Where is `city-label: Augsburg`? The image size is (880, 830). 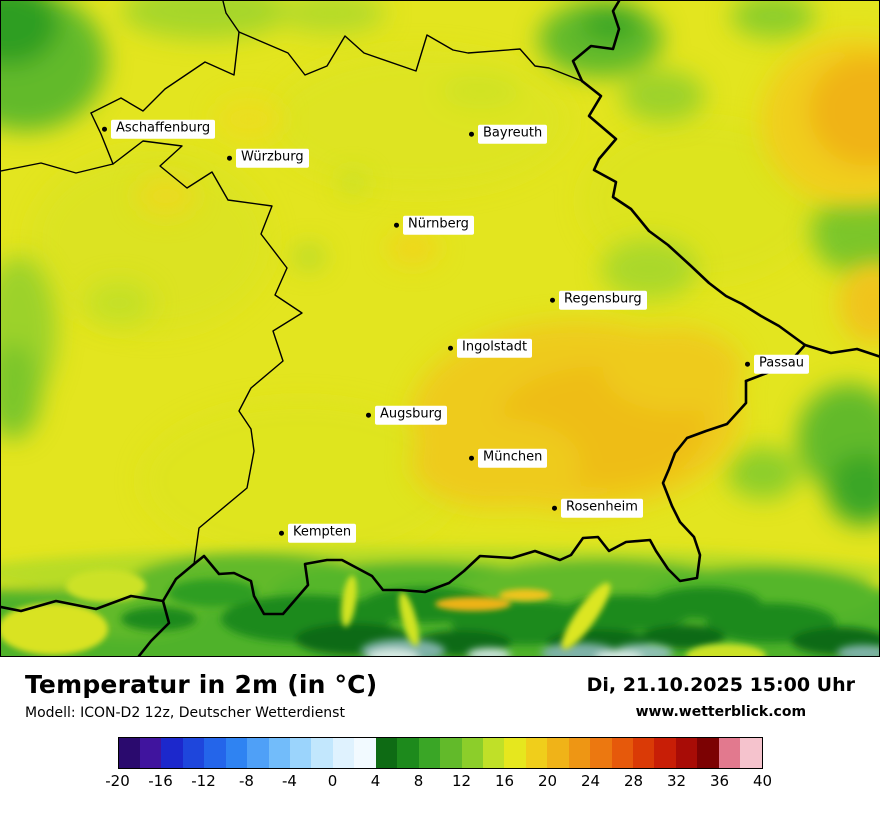 city-label: Augsburg is located at coordinates (411, 415).